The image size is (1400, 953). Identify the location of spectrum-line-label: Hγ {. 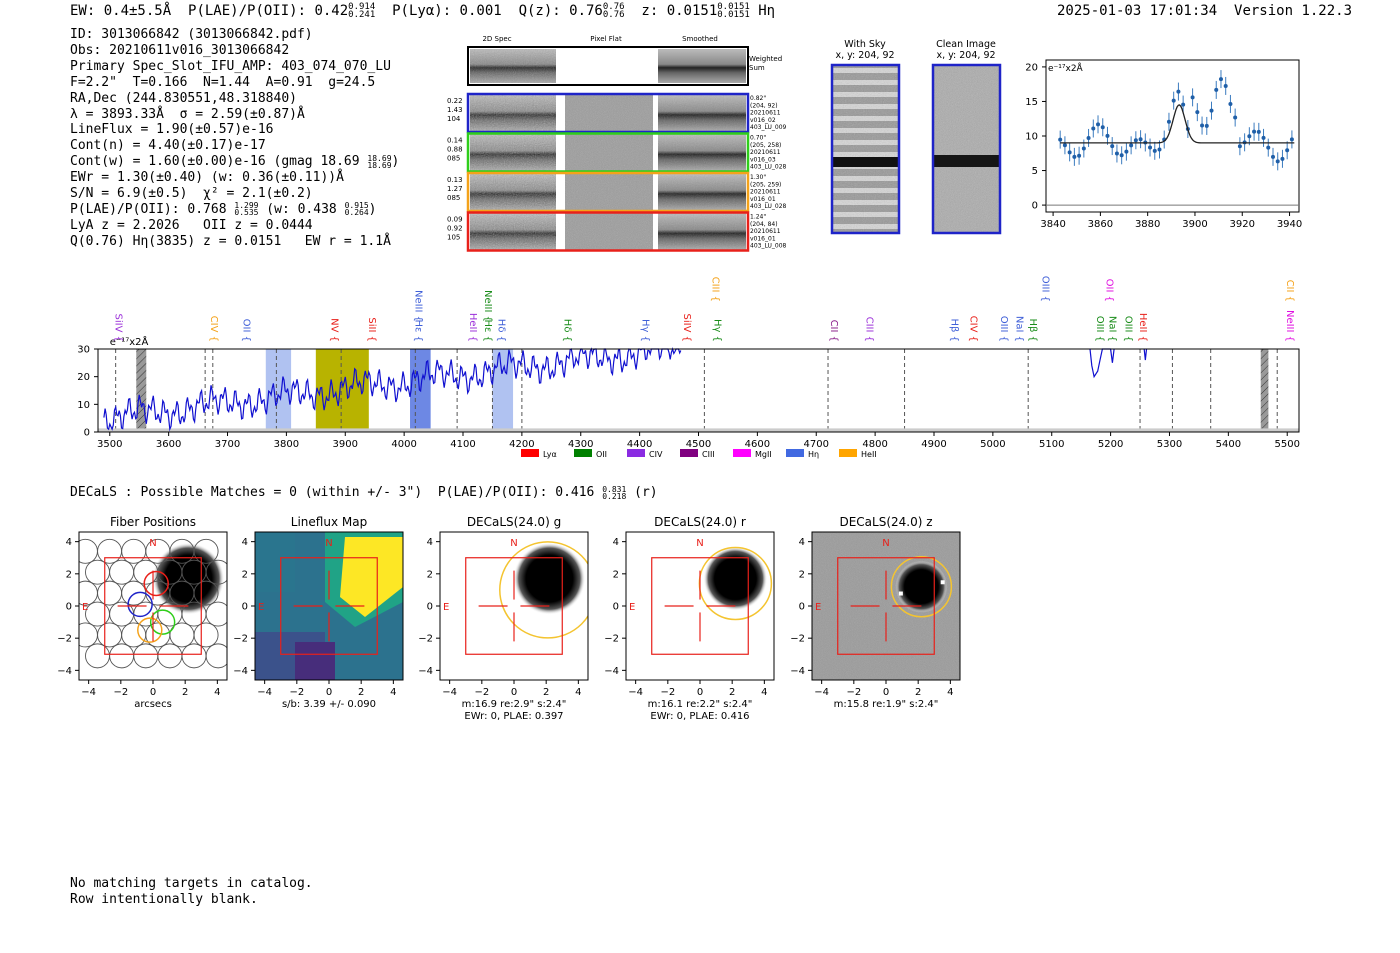
(645, 330).